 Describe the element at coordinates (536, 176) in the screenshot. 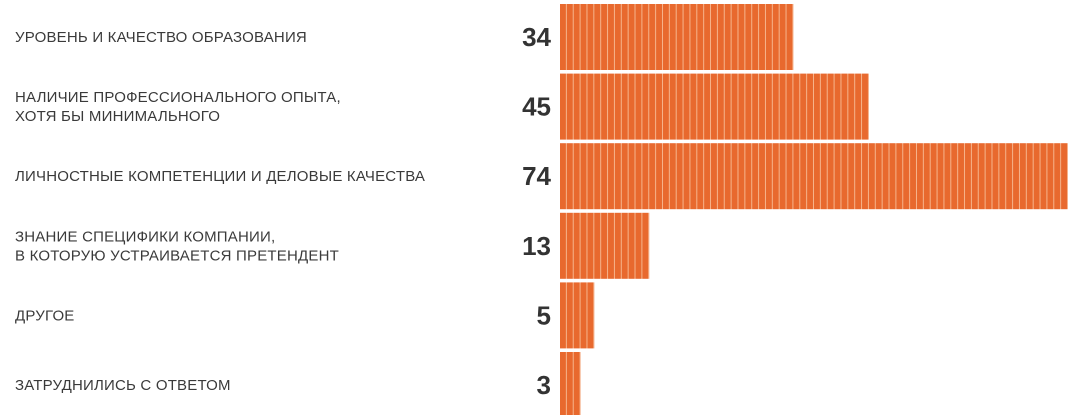

I see `value-label: 74` at that location.